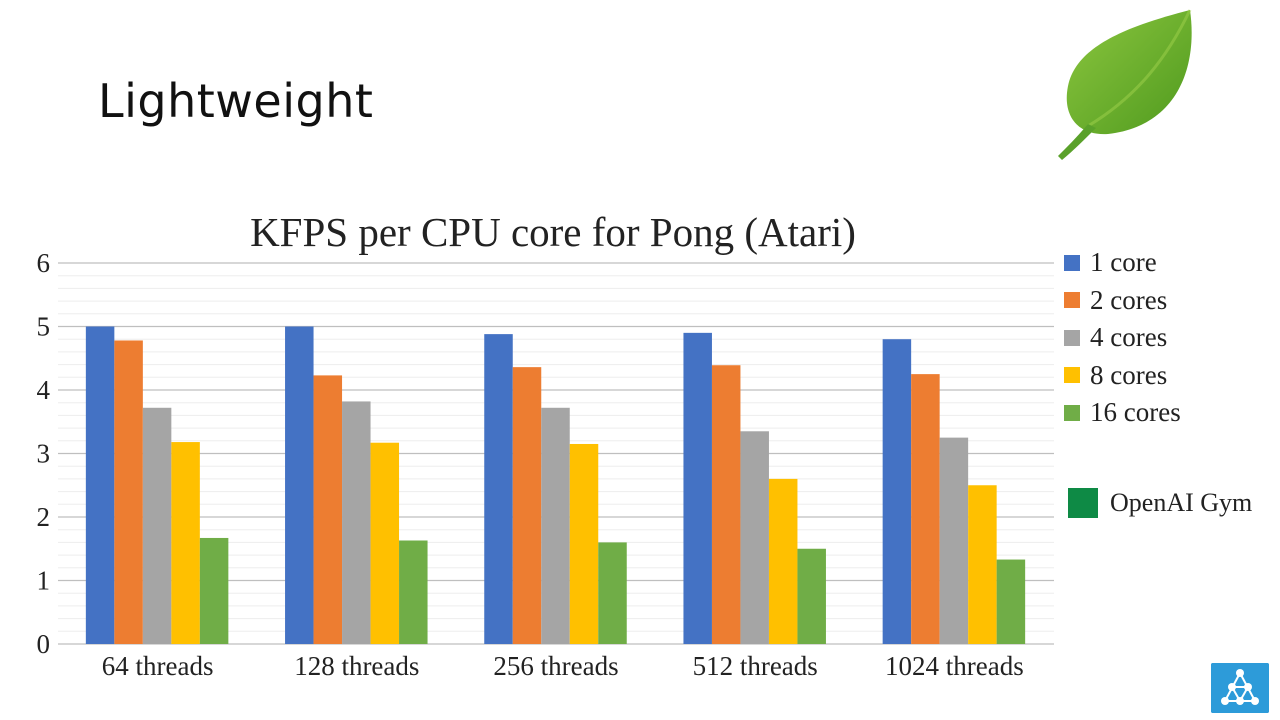  I want to click on legend-item: 8 cores, so click(1122, 376).